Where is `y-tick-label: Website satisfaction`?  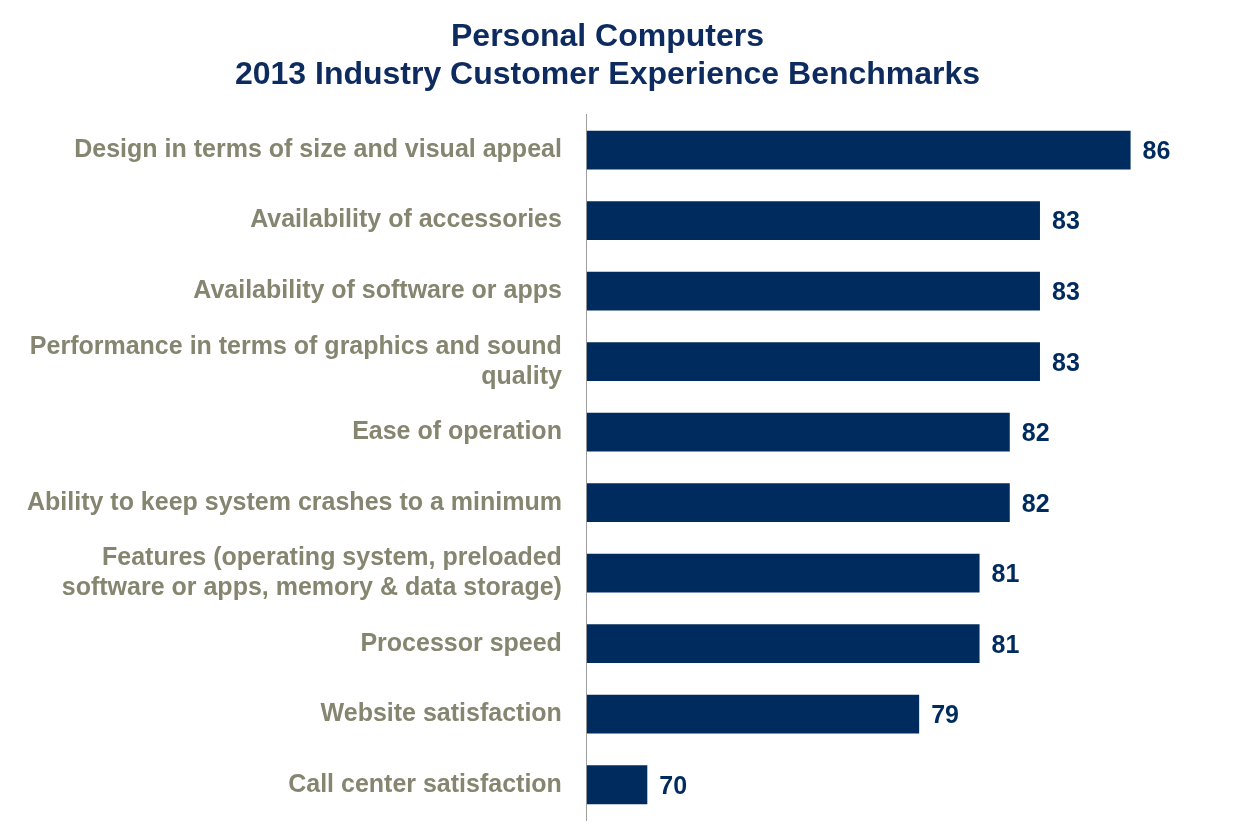 y-tick-label: Website satisfaction is located at coordinates (441, 712).